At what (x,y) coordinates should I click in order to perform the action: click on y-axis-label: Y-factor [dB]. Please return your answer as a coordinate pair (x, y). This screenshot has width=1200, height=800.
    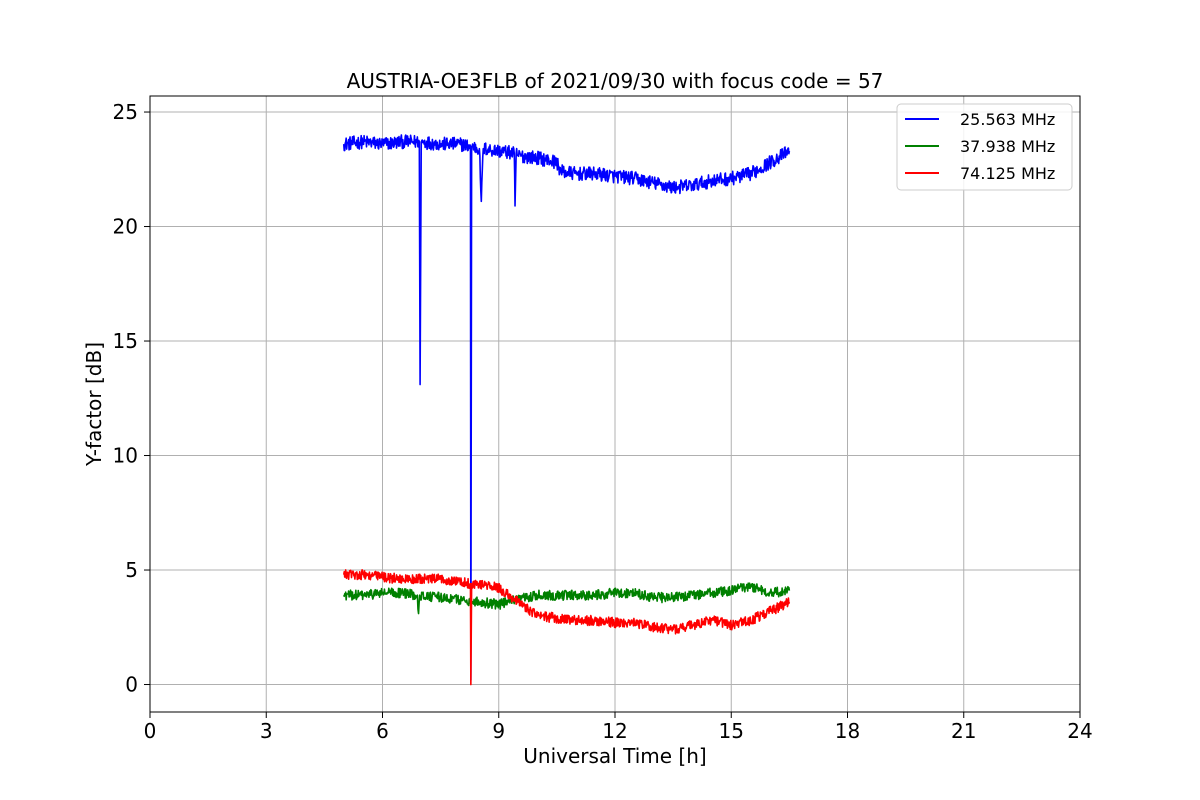
    Looking at the image, I should click on (94, 404).